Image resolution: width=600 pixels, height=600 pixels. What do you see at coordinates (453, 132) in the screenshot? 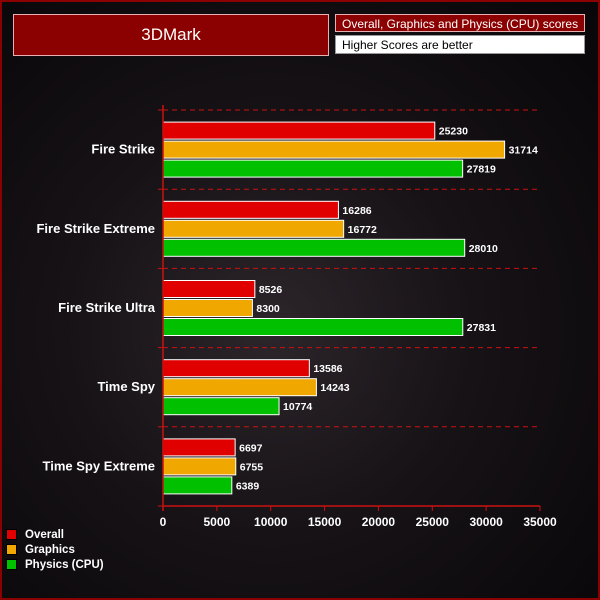
I see `data-label-overall: 25230` at bounding box center [453, 132].